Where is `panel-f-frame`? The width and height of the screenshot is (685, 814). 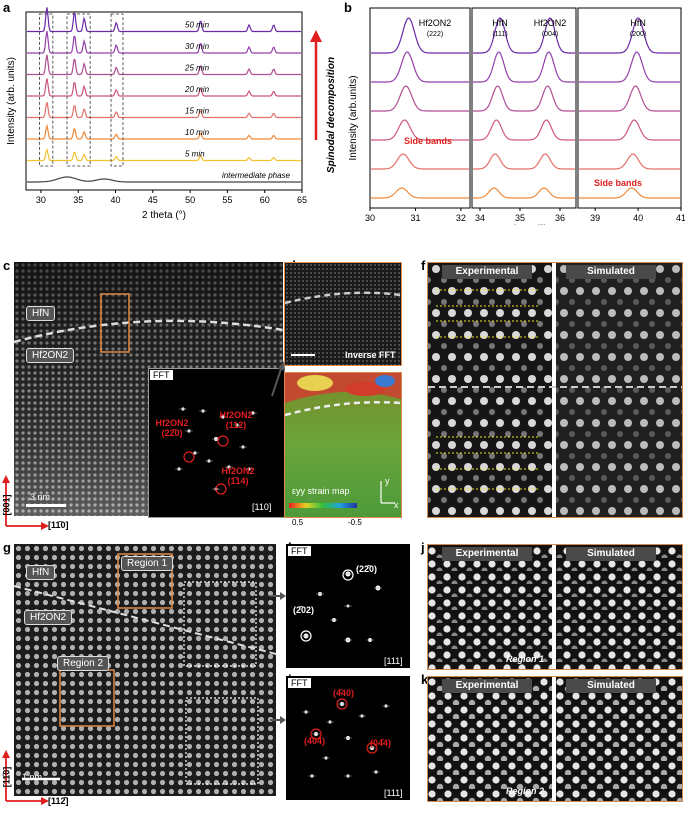
panel-f-frame is located at coordinates (555, 390).